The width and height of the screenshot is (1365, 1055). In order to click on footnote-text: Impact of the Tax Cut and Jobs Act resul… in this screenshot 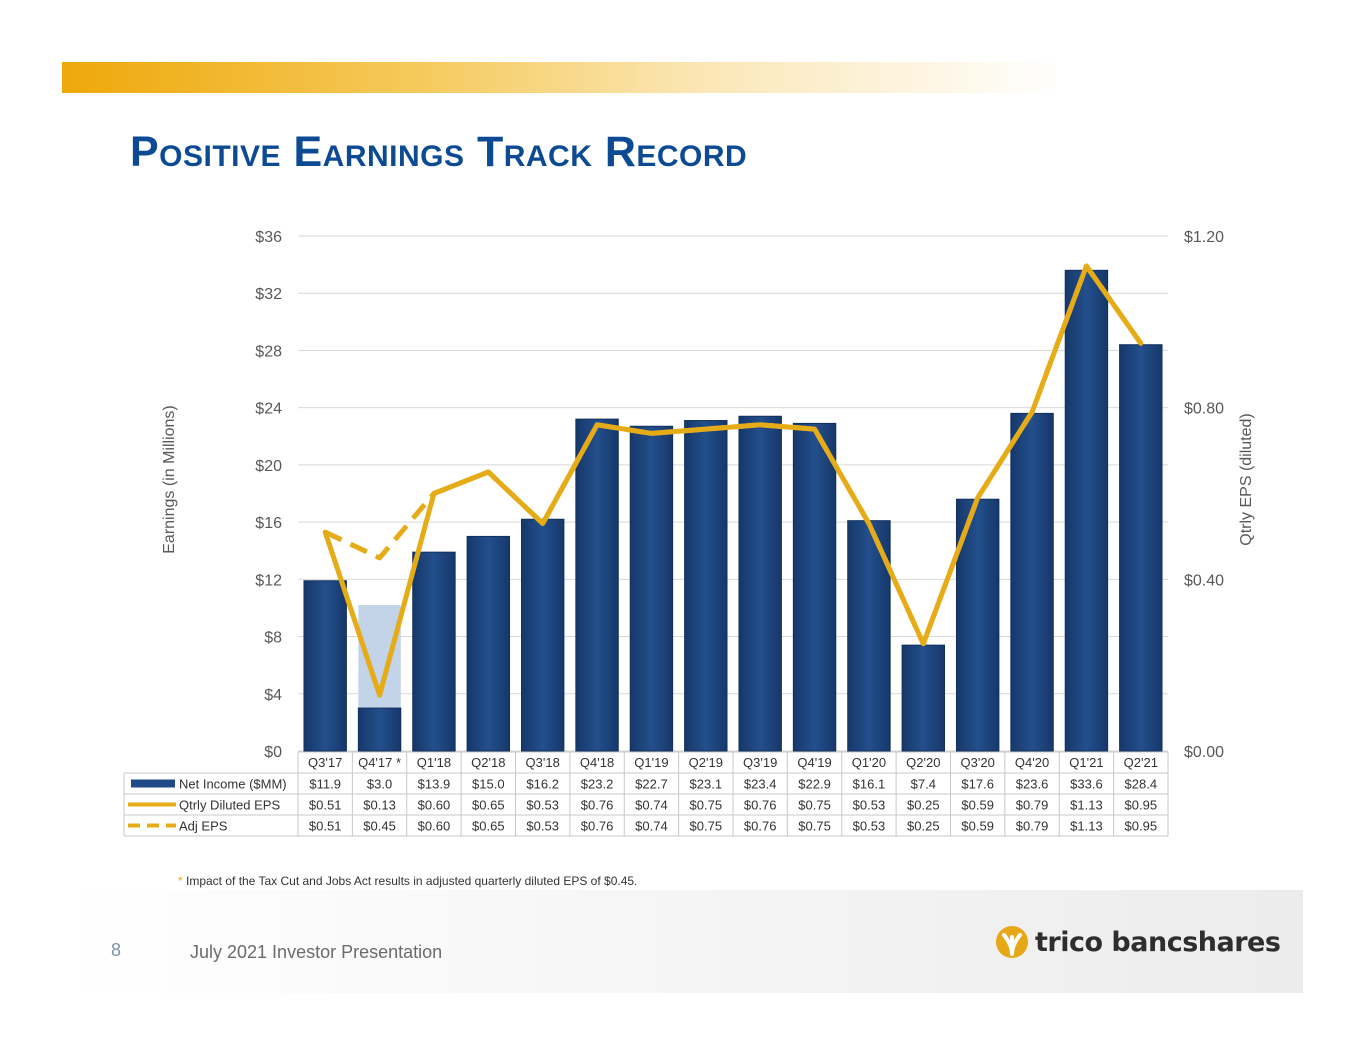, I will do `click(410, 881)`.